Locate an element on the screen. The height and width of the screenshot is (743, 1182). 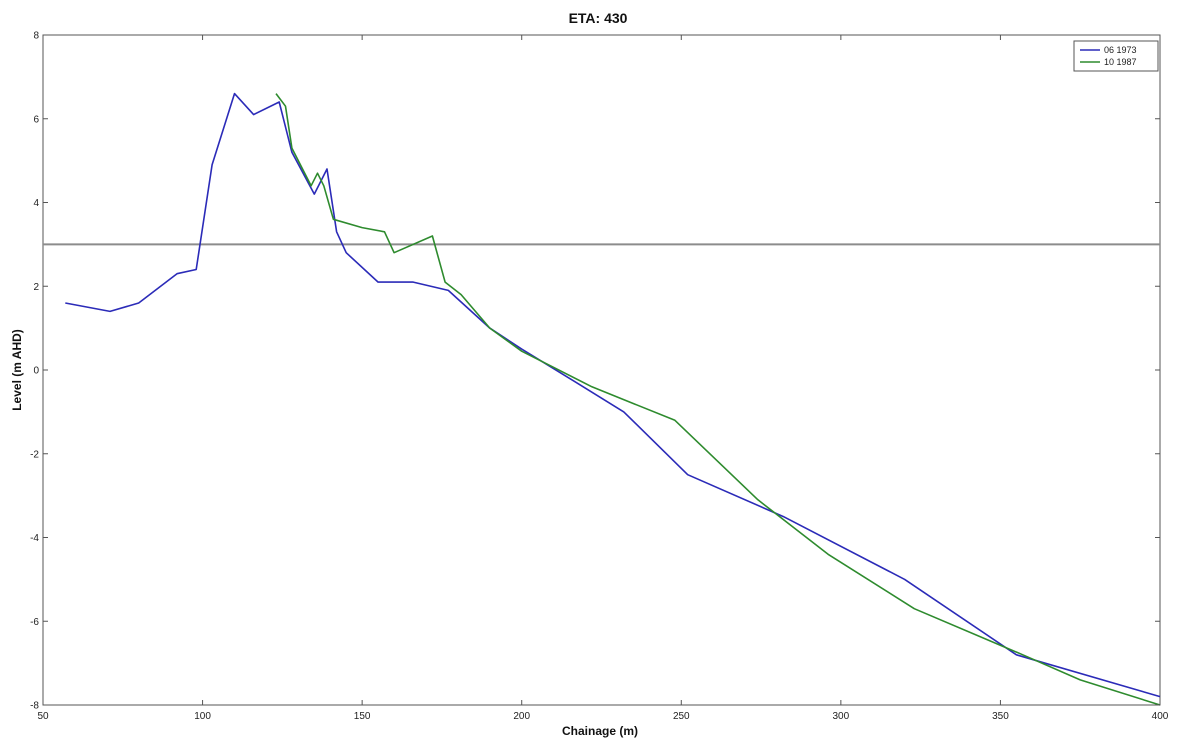
x-axis-title: Chainage (m) is located at coordinates (600, 731).